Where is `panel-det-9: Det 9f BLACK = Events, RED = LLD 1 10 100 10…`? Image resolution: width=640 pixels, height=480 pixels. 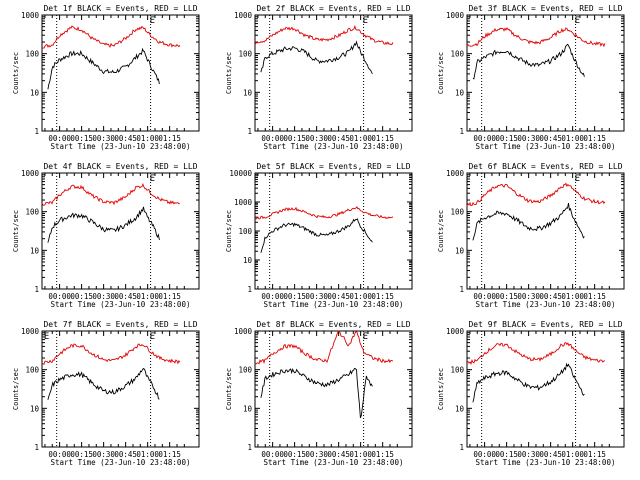
panel-det-9: Det 9f BLACK = Events, RED = LLD 1 10 100 10… is located at coordinates (531, 393).